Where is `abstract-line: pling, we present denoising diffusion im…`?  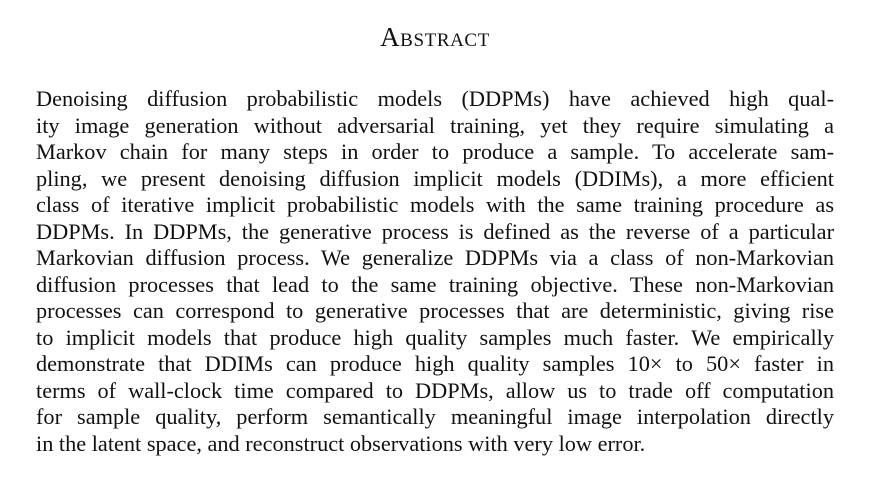 abstract-line: pling, we present denoising diffusion im… is located at coordinates (435, 178).